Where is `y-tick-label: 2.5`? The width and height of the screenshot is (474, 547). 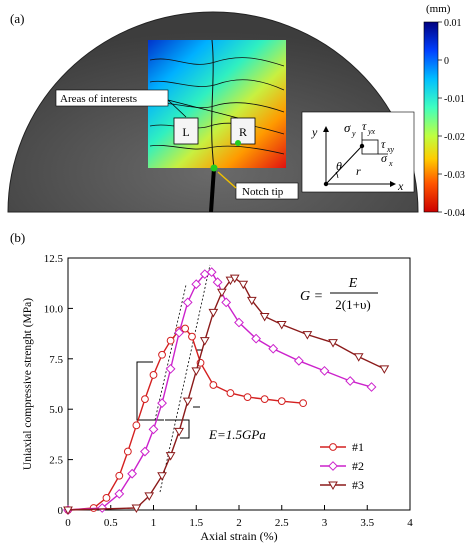 y-tick-label: 2.5 is located at coordinates (56, 461).